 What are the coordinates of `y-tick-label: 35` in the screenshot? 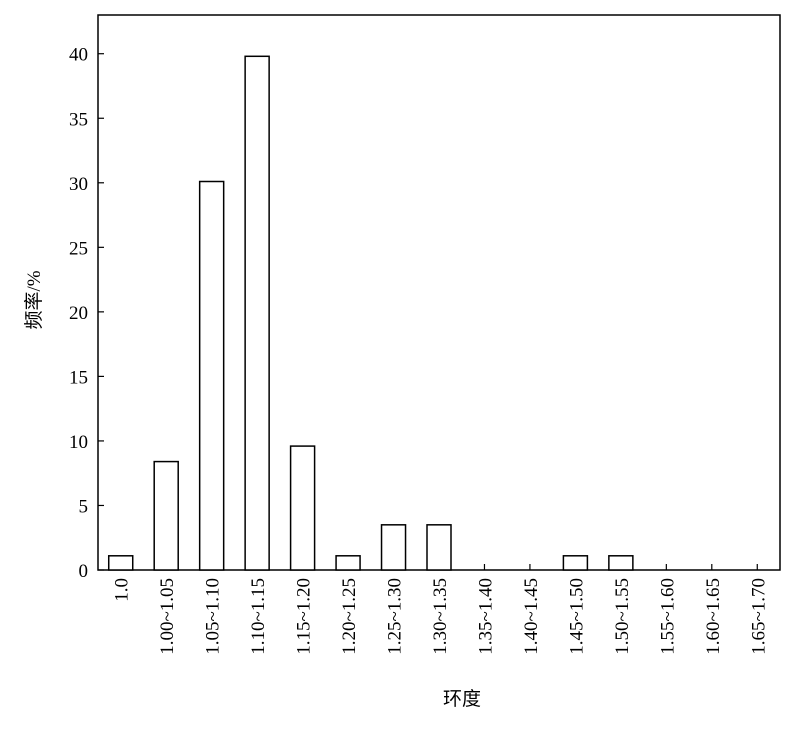 It's located at (78, 119).